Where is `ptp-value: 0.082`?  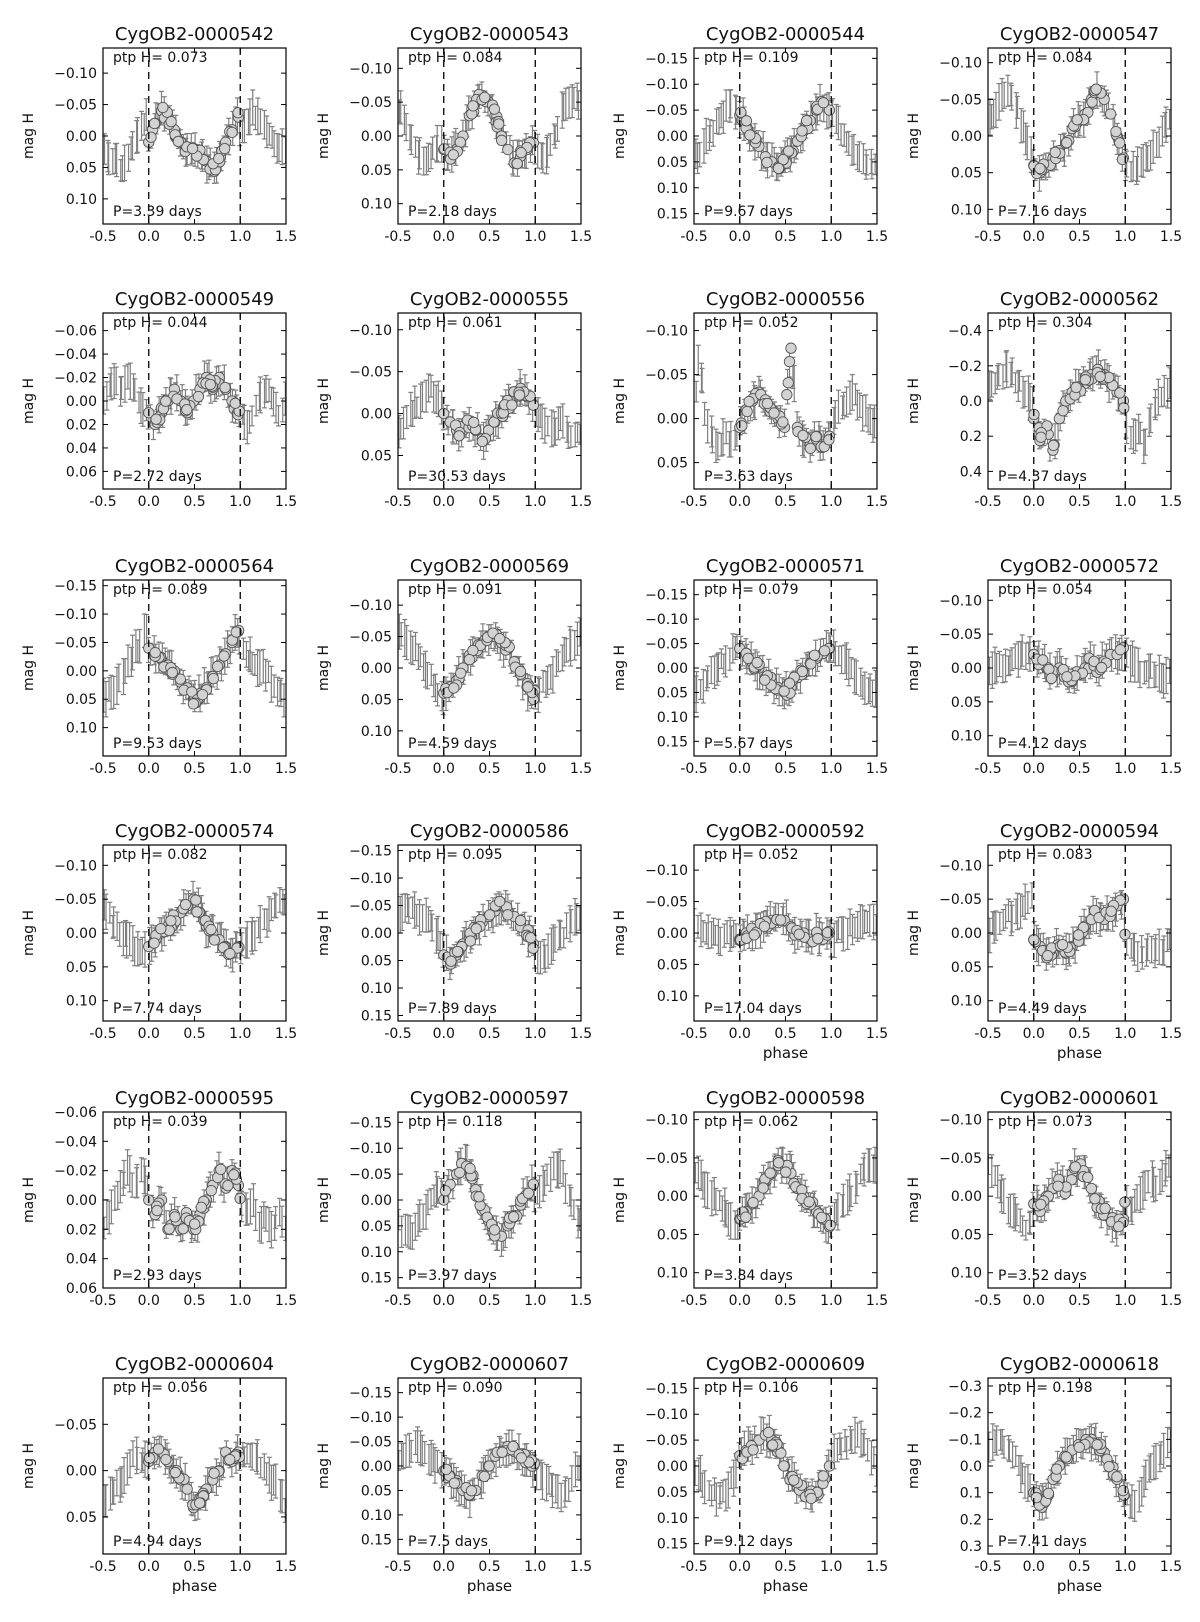
ptp-value: 0.082 is located at coordinates (187, 855).